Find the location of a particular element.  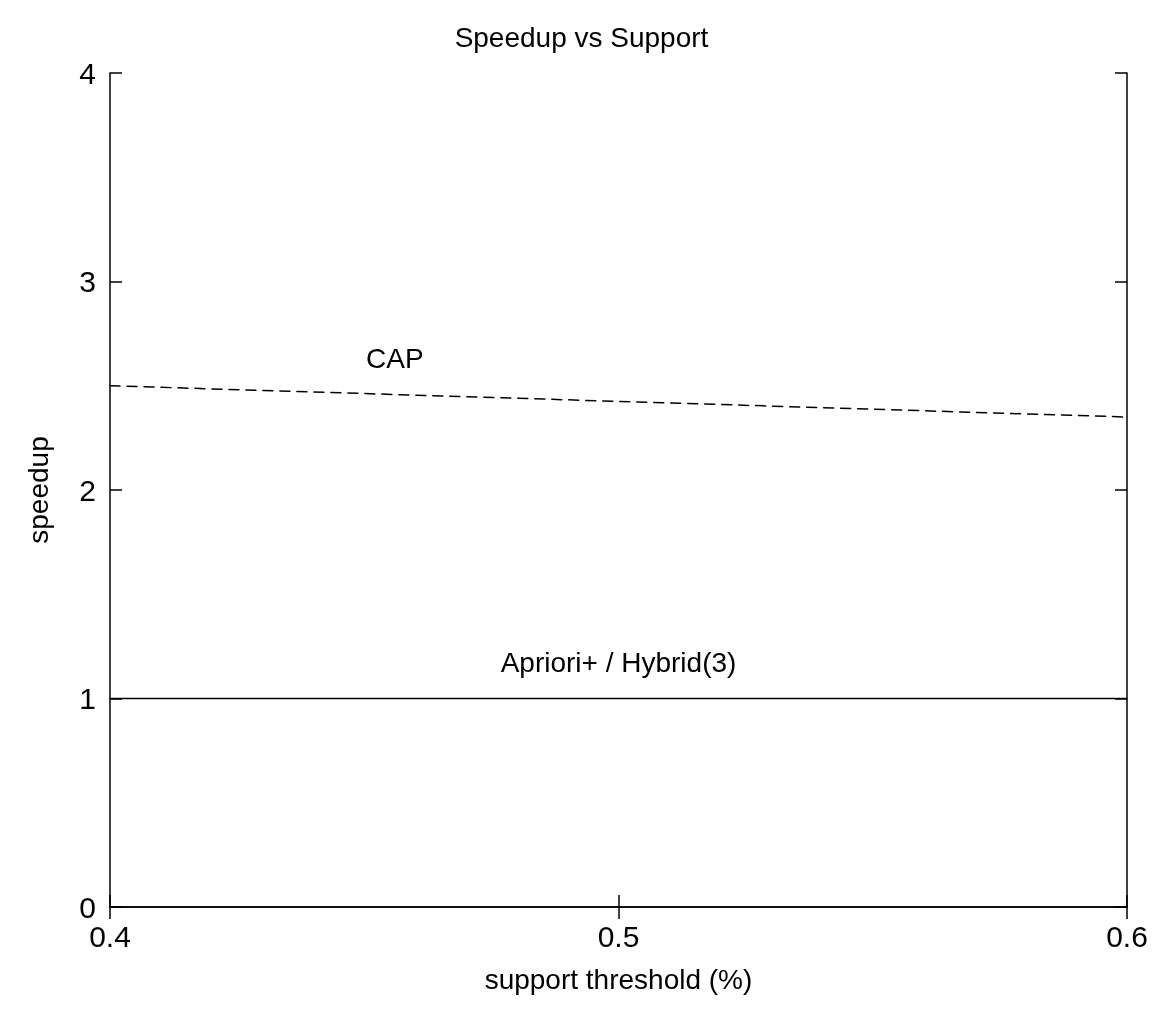

x-axis-title: support threshold (%) is located at coordinates (618, 979).